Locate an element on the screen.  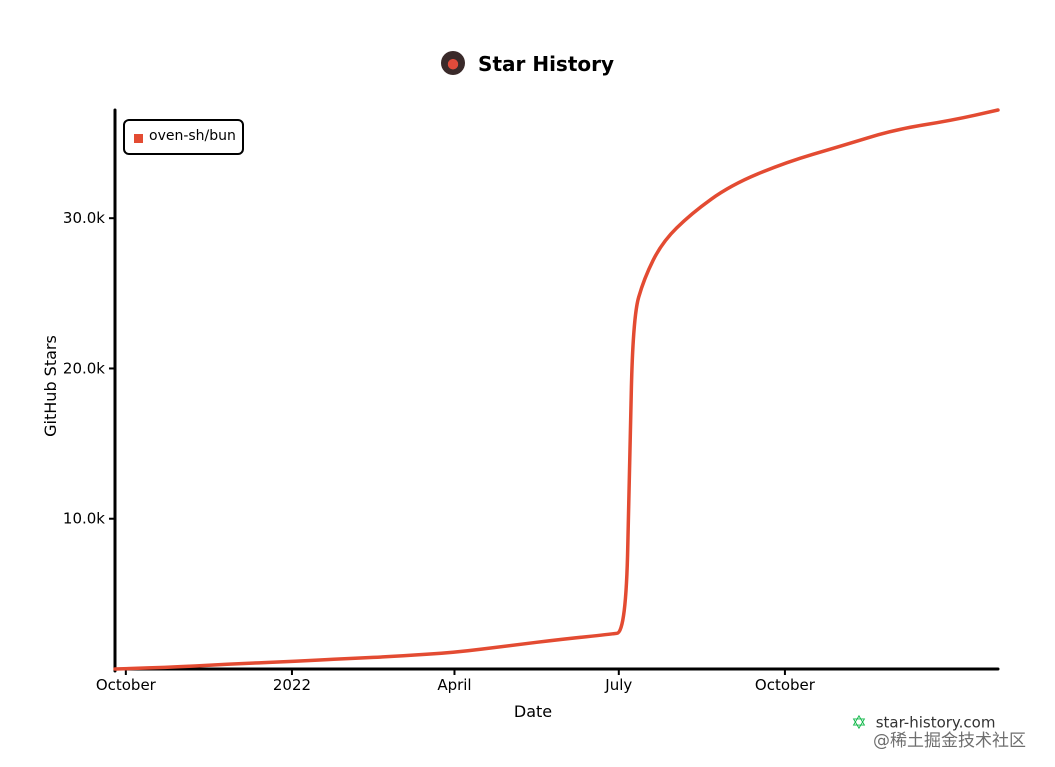
chart-title-text: Star History is located at coordinates (546, 64).